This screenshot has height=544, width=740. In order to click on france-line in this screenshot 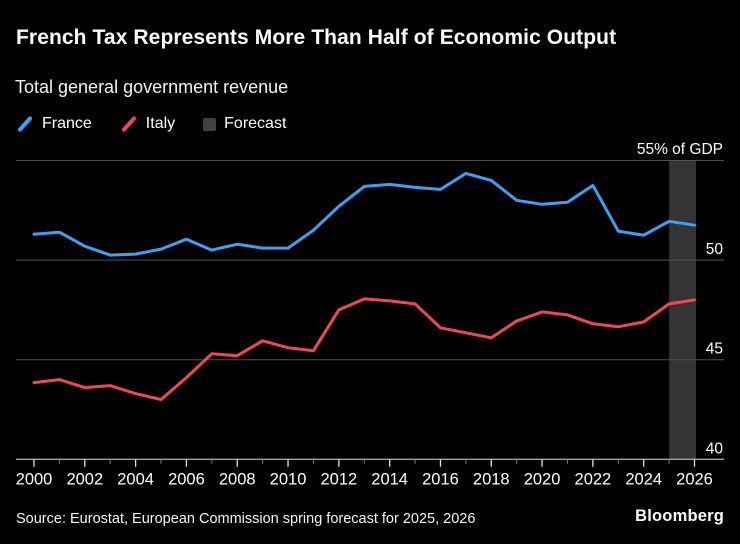, I will do `click(364, 214)`.